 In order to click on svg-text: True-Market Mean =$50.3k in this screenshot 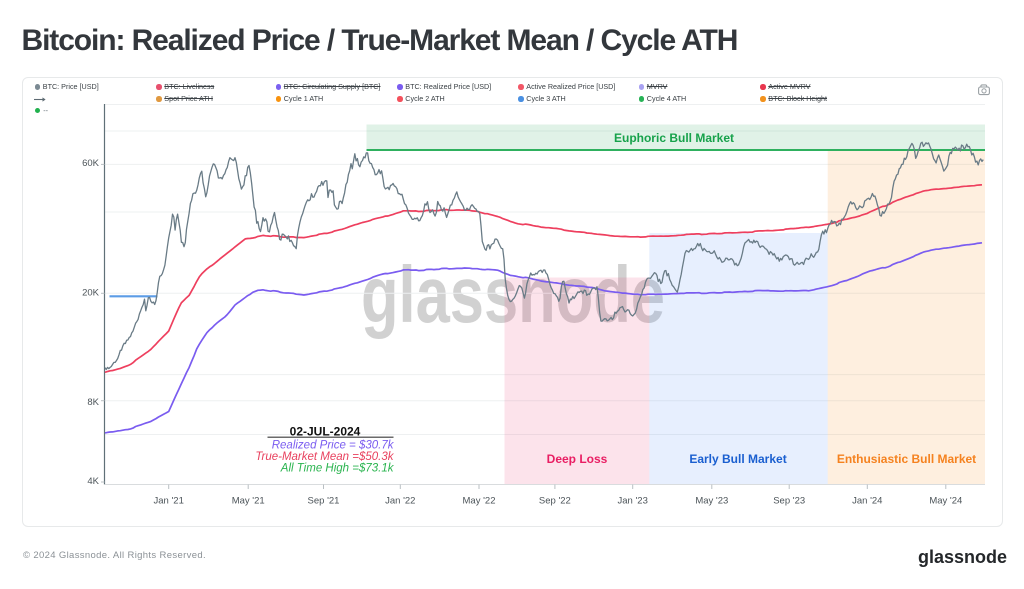, I will do `click(324, 457)`.